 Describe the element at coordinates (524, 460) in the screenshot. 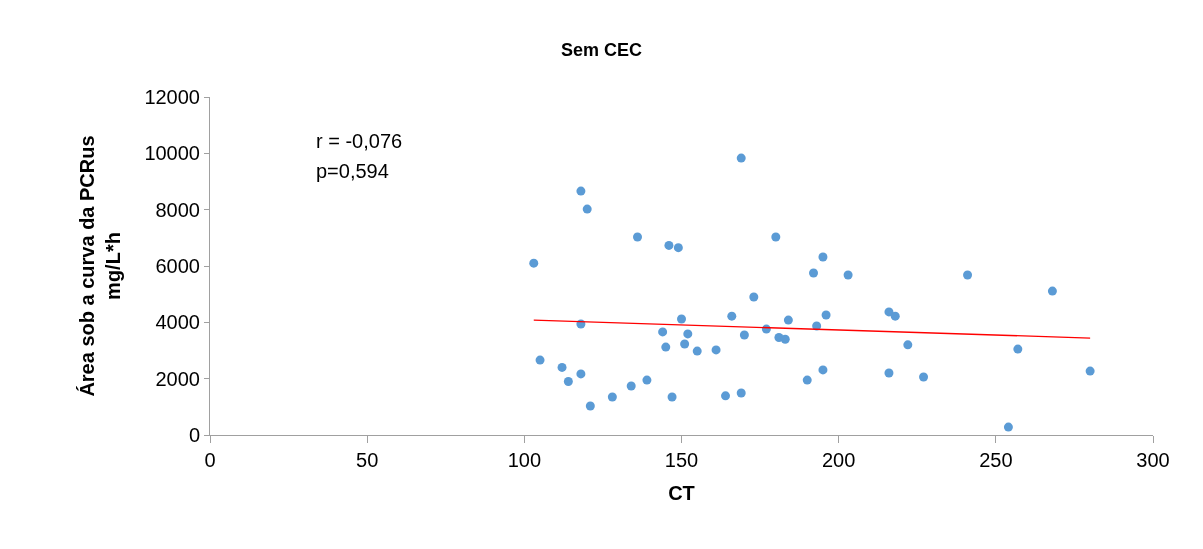

I see `x-tick-label: 100` at that location.